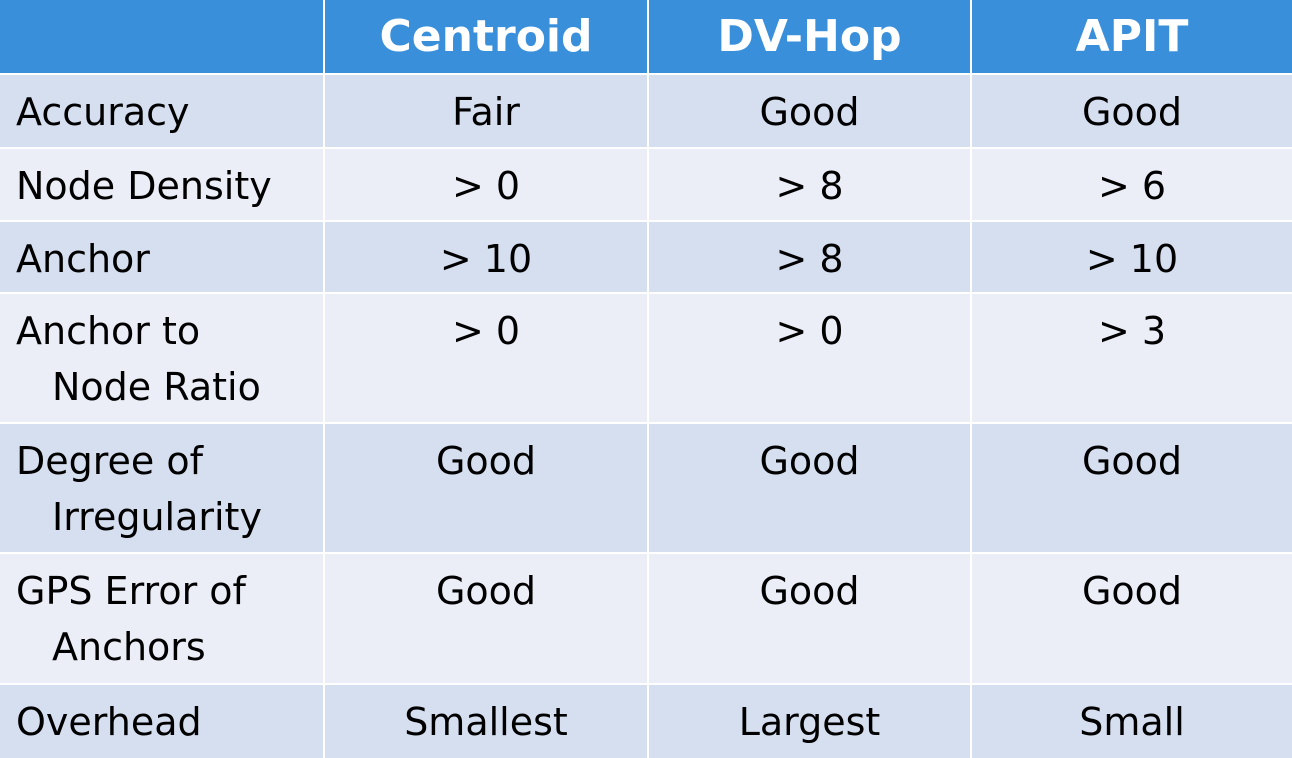 The width and height of the screenshot is (1292, 758). Describe the element at coordinates (157, 517) in the screenshot. I see `row-label-line: Irregularity` at that location.